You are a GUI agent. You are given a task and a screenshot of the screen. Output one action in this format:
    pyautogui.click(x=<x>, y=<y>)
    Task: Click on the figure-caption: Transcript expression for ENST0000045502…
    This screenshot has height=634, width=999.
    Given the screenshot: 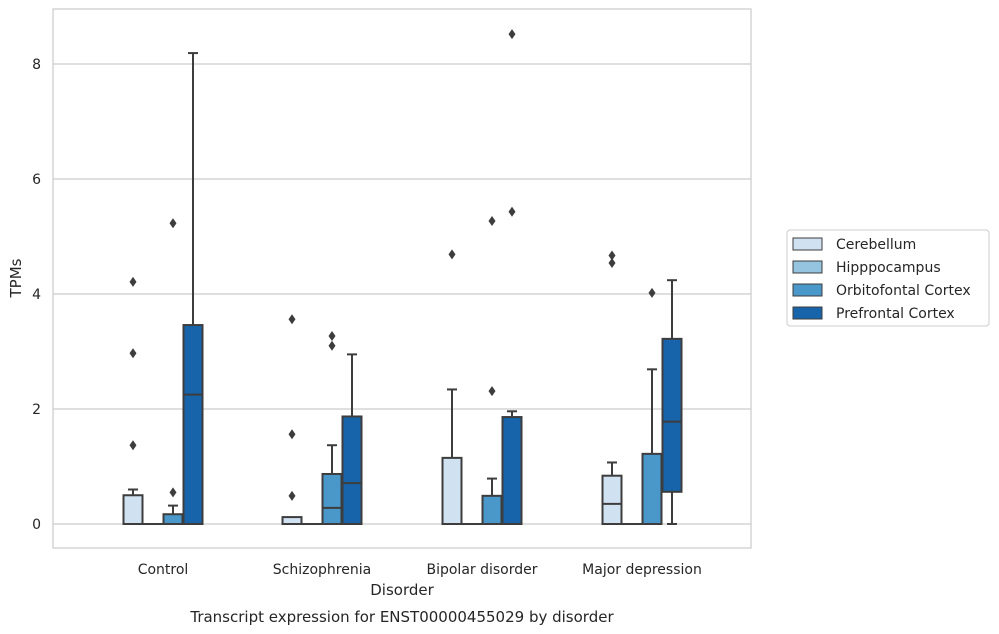 What is the action you would take?
    pyautogui.click(x=401, y=617)
    